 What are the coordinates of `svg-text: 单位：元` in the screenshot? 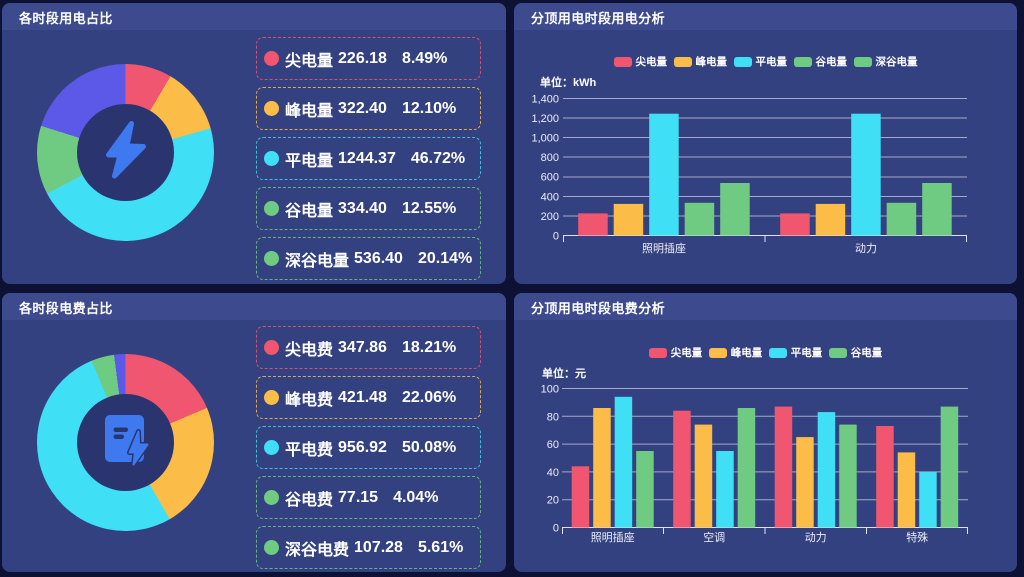 It's located at (564, 373).